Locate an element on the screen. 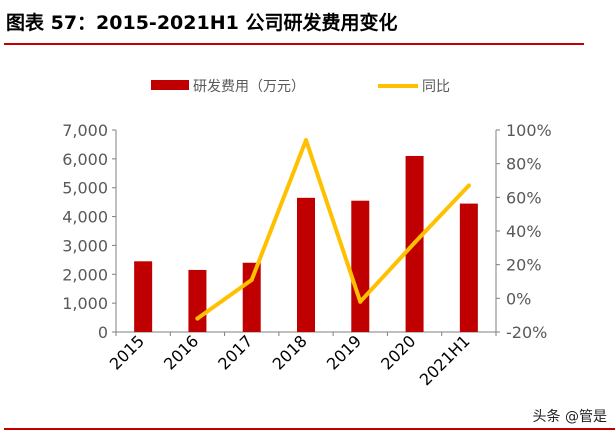  figure-title: 图表 57：2015-2021H1 公司研发费用变化 is located at coordinates (202, 23).